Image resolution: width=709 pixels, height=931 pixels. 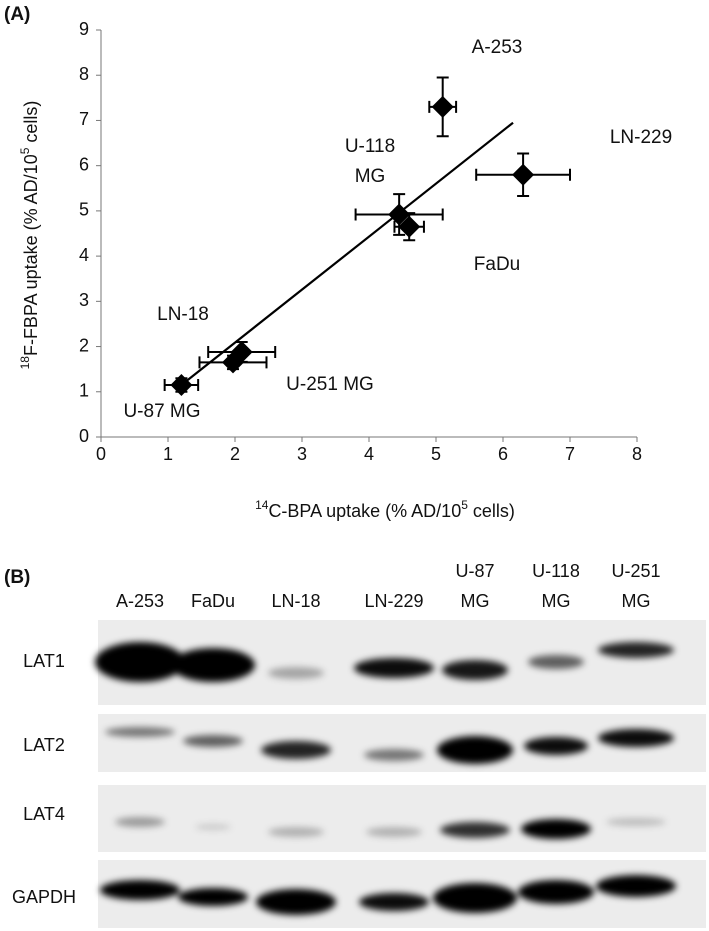 I want to click on column-label: LN-229, so click(x=393, y=601).